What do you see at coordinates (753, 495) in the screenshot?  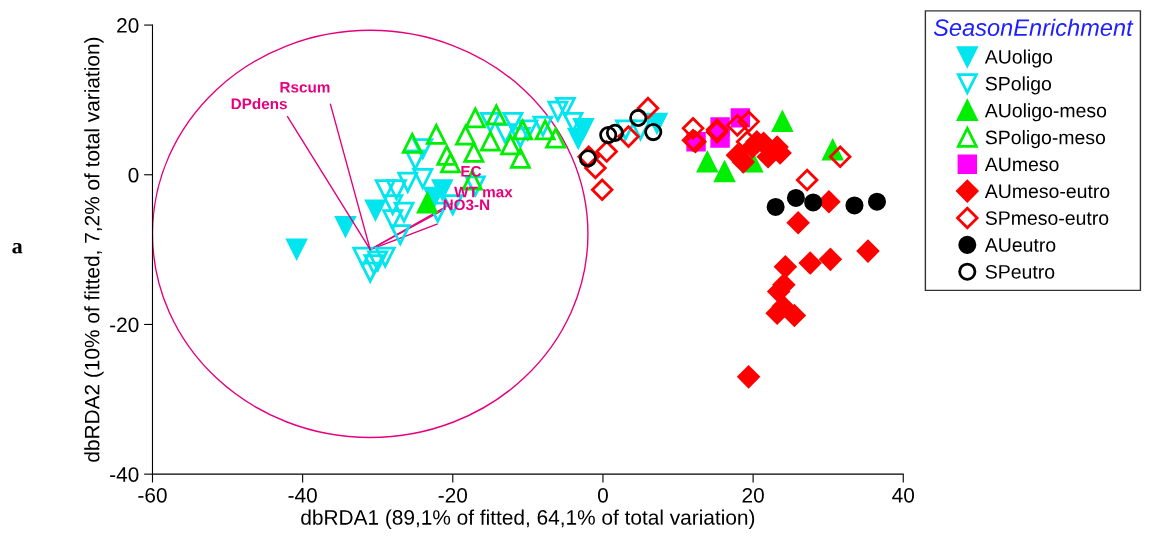 I see `x-tick-label: 20` at bounding box center [753, 495].